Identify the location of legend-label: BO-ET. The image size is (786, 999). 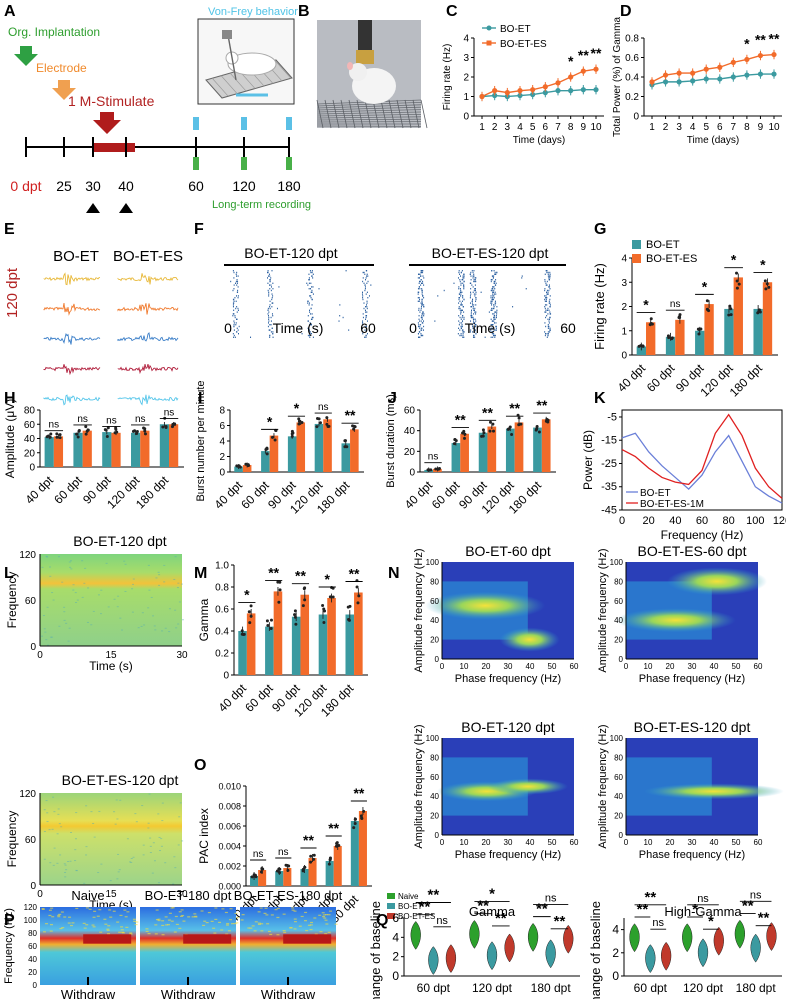
(515, 29).